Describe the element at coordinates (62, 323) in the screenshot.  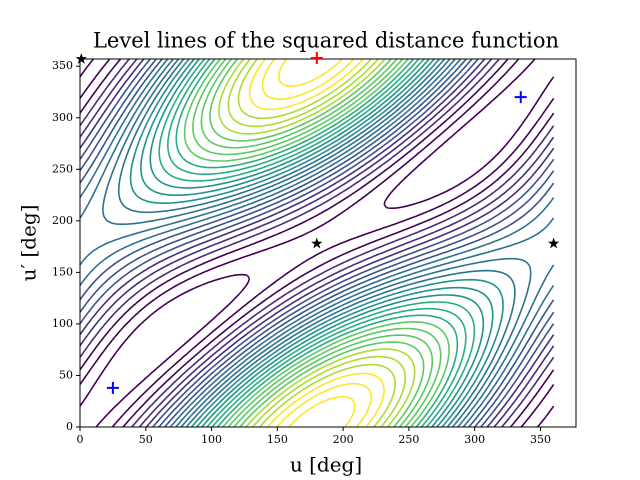
I see `y-tick-label: 100` at that location.